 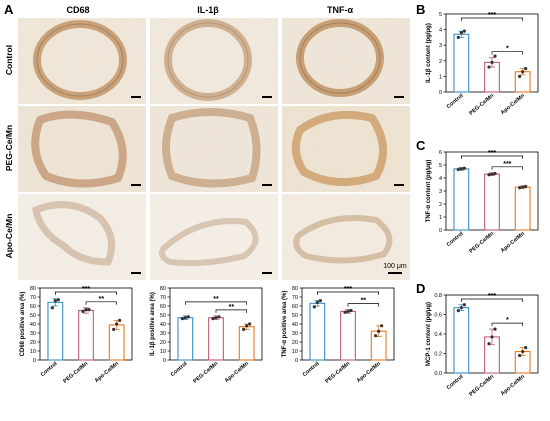 I want to click on y-axis-label: TNF-α content (pg/μg), so click(x=429, y=191).